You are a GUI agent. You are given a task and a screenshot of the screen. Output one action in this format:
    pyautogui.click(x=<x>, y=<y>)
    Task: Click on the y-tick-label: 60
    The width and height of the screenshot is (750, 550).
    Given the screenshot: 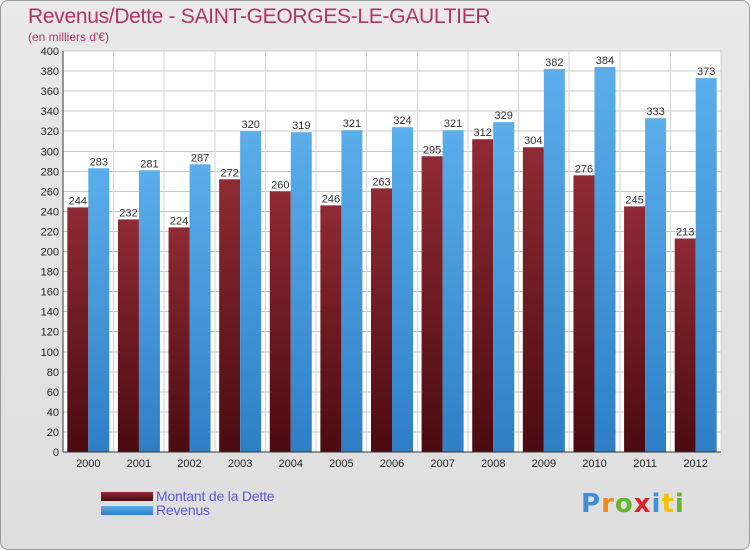 What is the action you would take?
    pyautogui.click(x=53, y=393)
    